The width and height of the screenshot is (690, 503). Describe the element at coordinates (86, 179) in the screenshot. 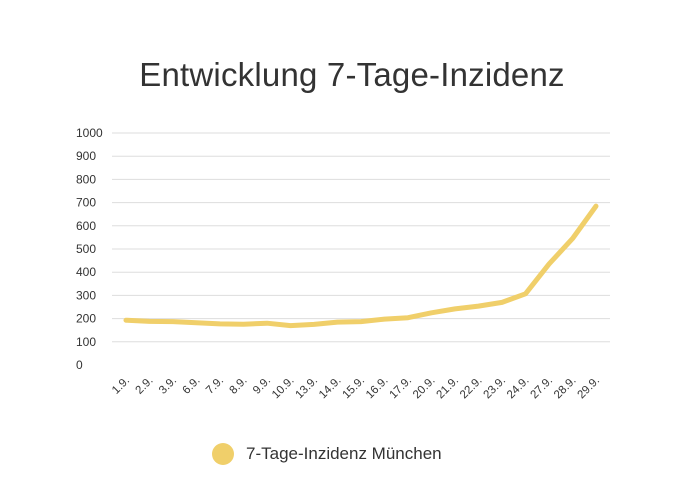

I see `y-tick-label: 800` at that location.